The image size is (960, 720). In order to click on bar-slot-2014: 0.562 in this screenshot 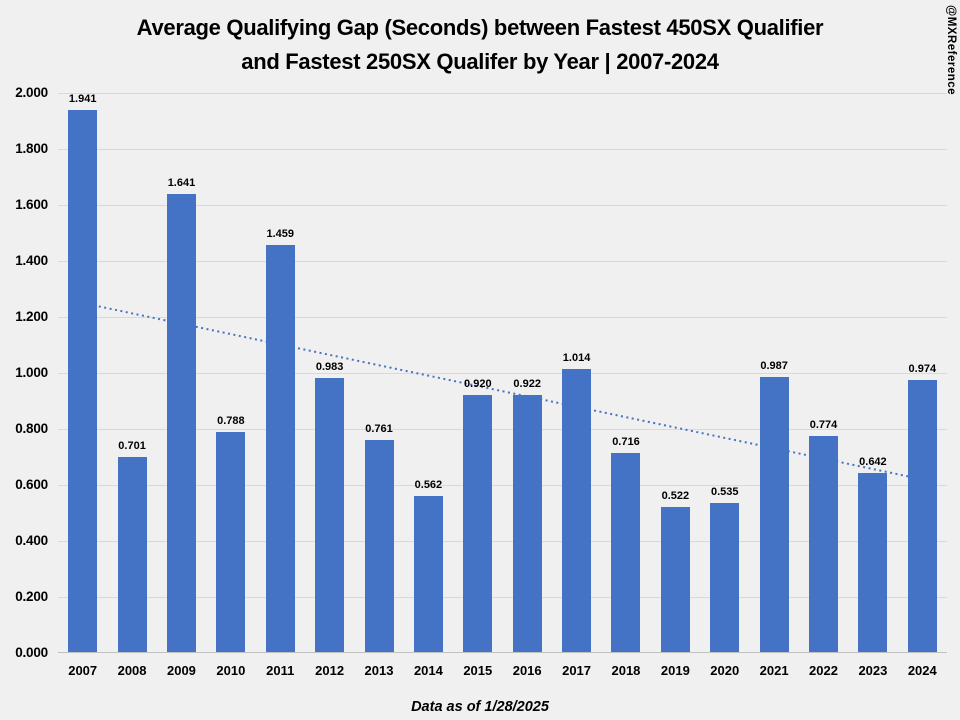, I will do `click(428, 373)`.